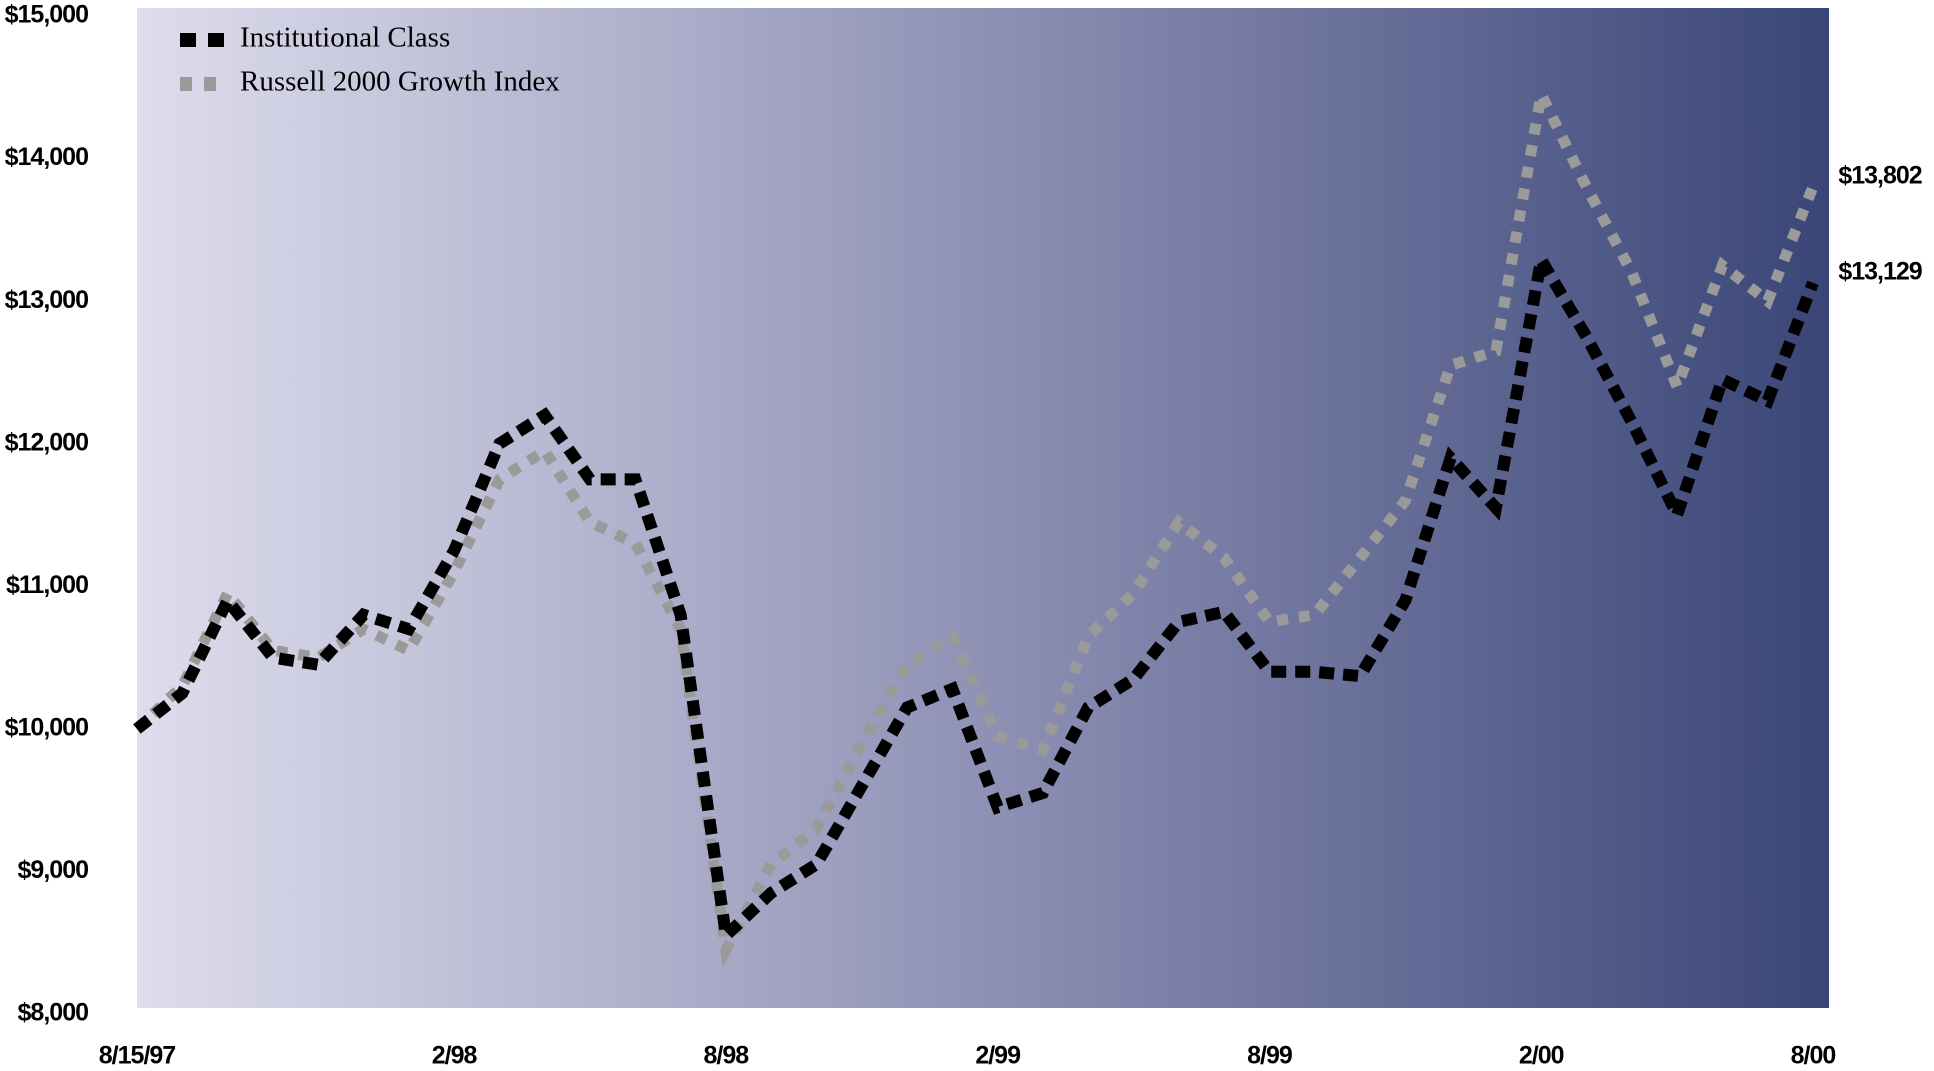  I want to click on x-tick-label: 2/99, so click(997, 1056).